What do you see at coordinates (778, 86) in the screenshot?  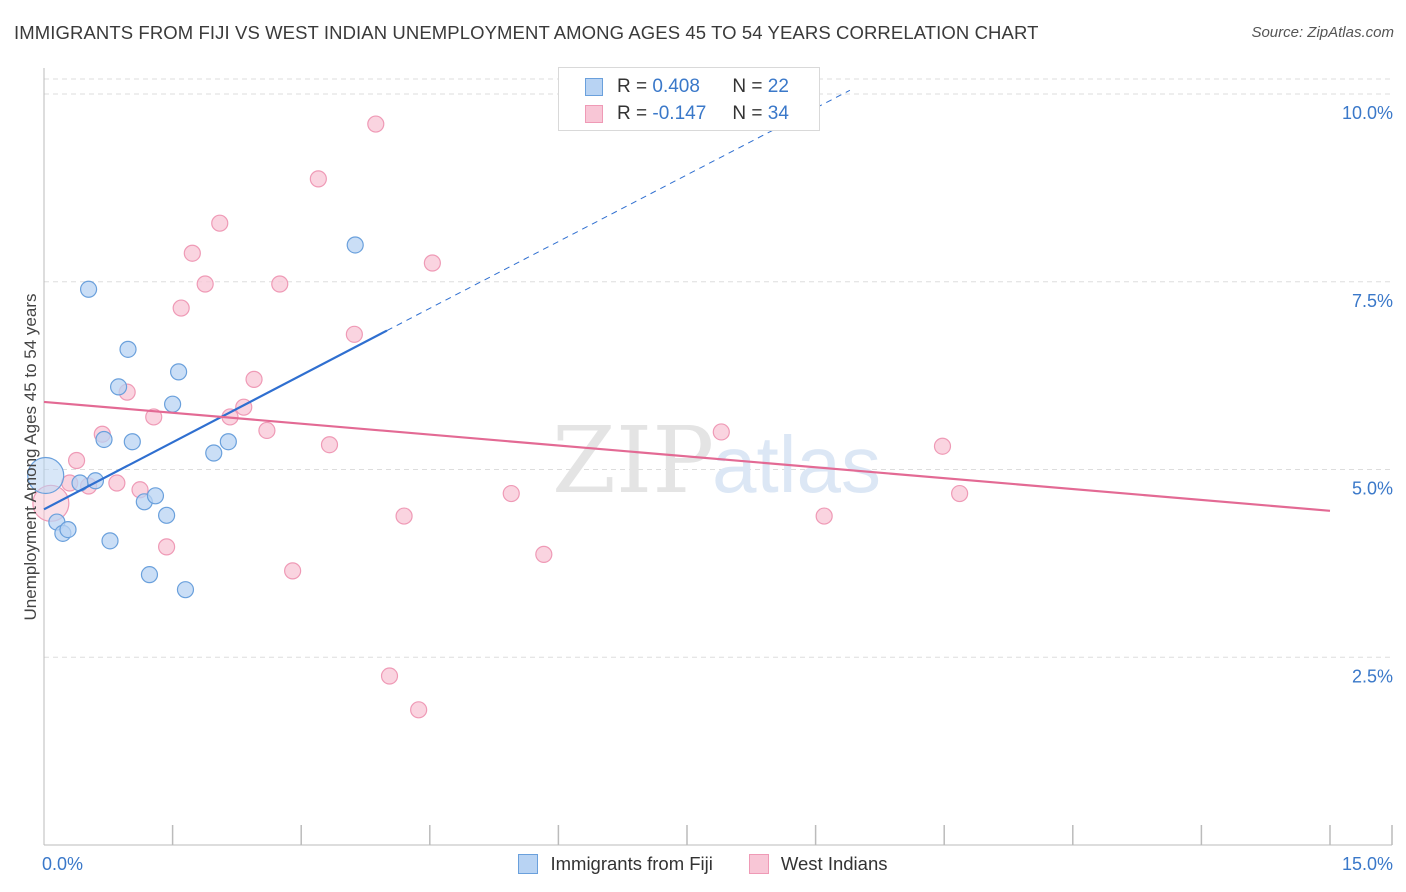 I see `legend-n-value: 22` at bounding box center [778, 86].